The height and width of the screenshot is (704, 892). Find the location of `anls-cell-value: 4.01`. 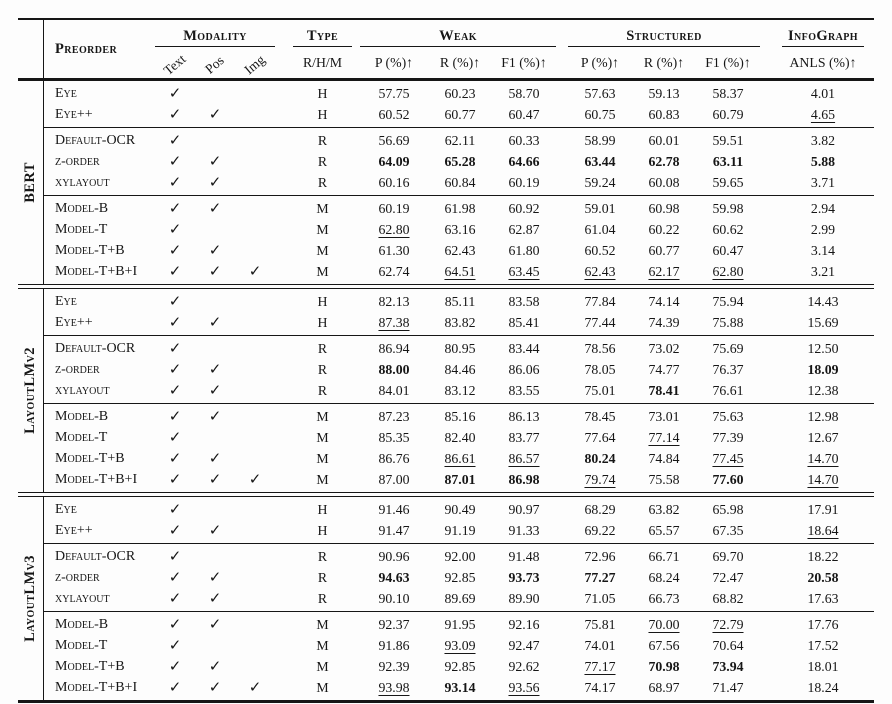

anls-cell-value: 4.01 is located at coordinates (823, 93).